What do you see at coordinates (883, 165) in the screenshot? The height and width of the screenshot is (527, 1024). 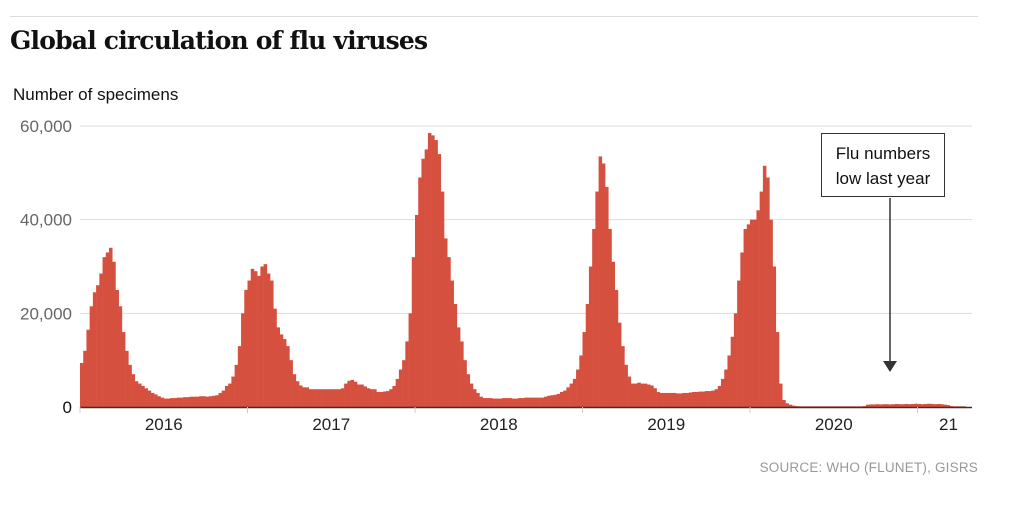 I see `annotation-box: Flu numbers low last year` at bounding box center [883, 165].